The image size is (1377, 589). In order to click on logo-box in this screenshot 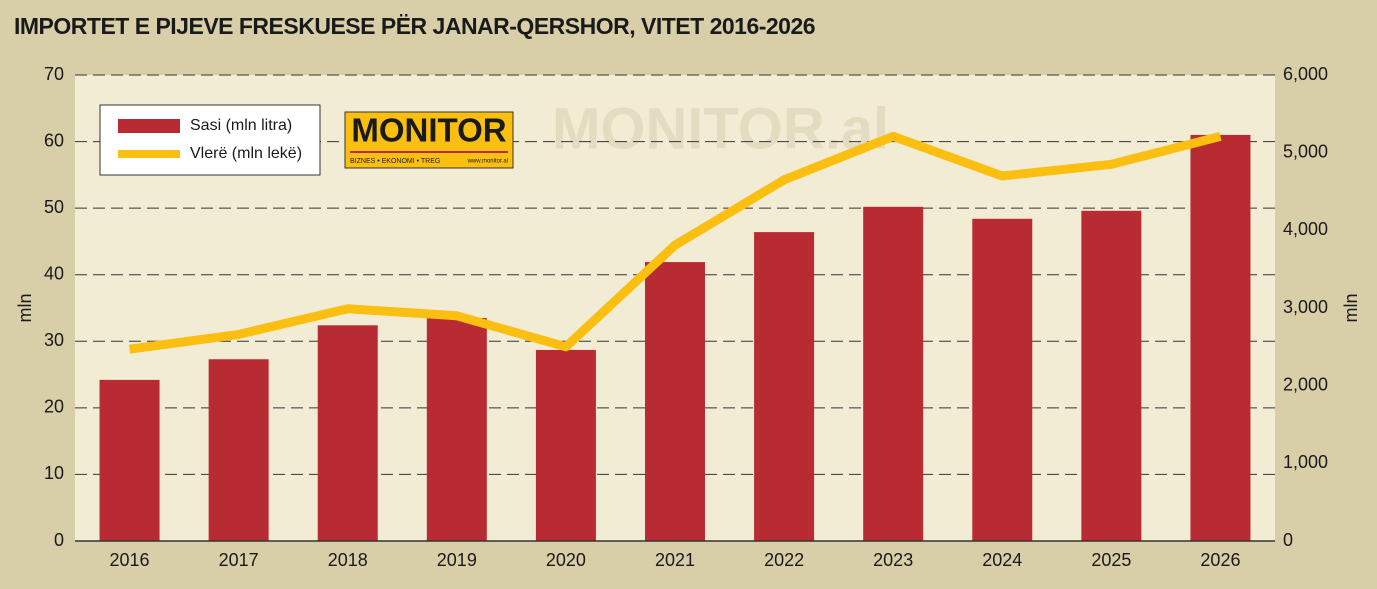, I will do `click(429, 140)`.